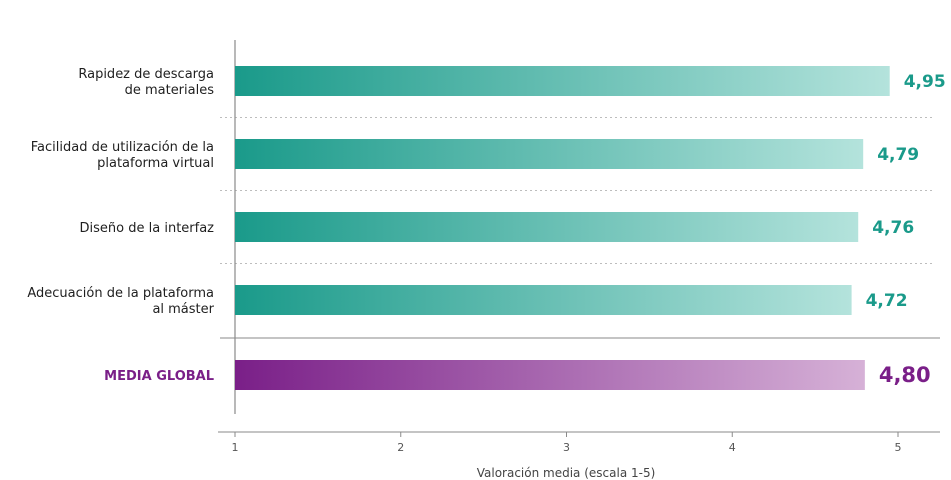 Image resolution: width=951 pixels, height=480 pixels. What do you see at coordinates (550, 375) in the screenshot?
I see `global-bar` at bounding box center [550, 375].